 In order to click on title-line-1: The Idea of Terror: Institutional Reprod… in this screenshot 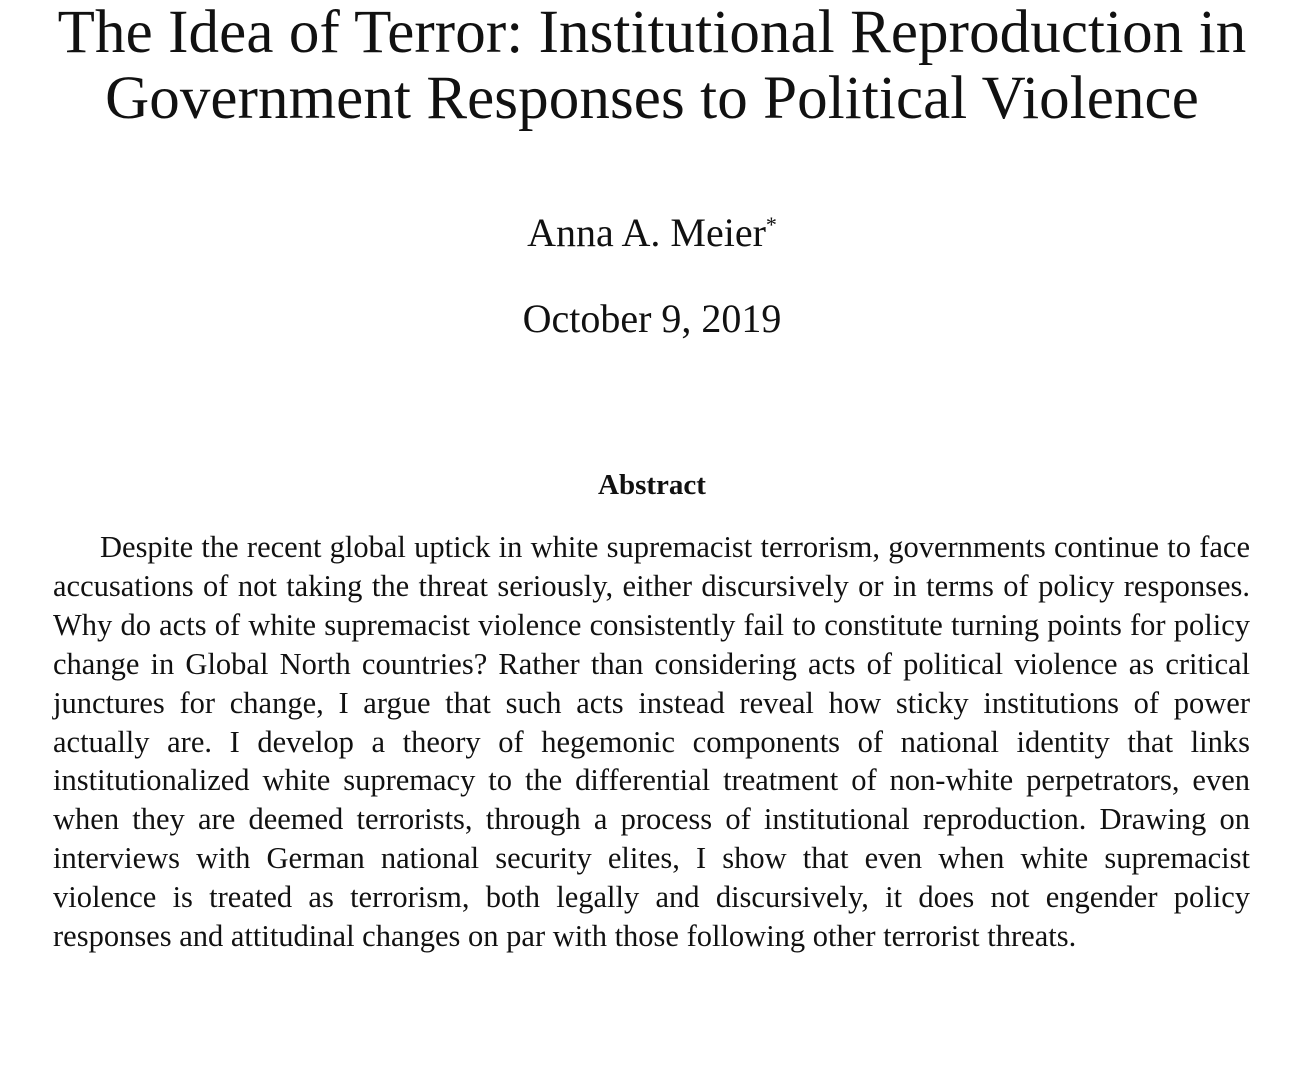, I will do `click(652, 33)`.